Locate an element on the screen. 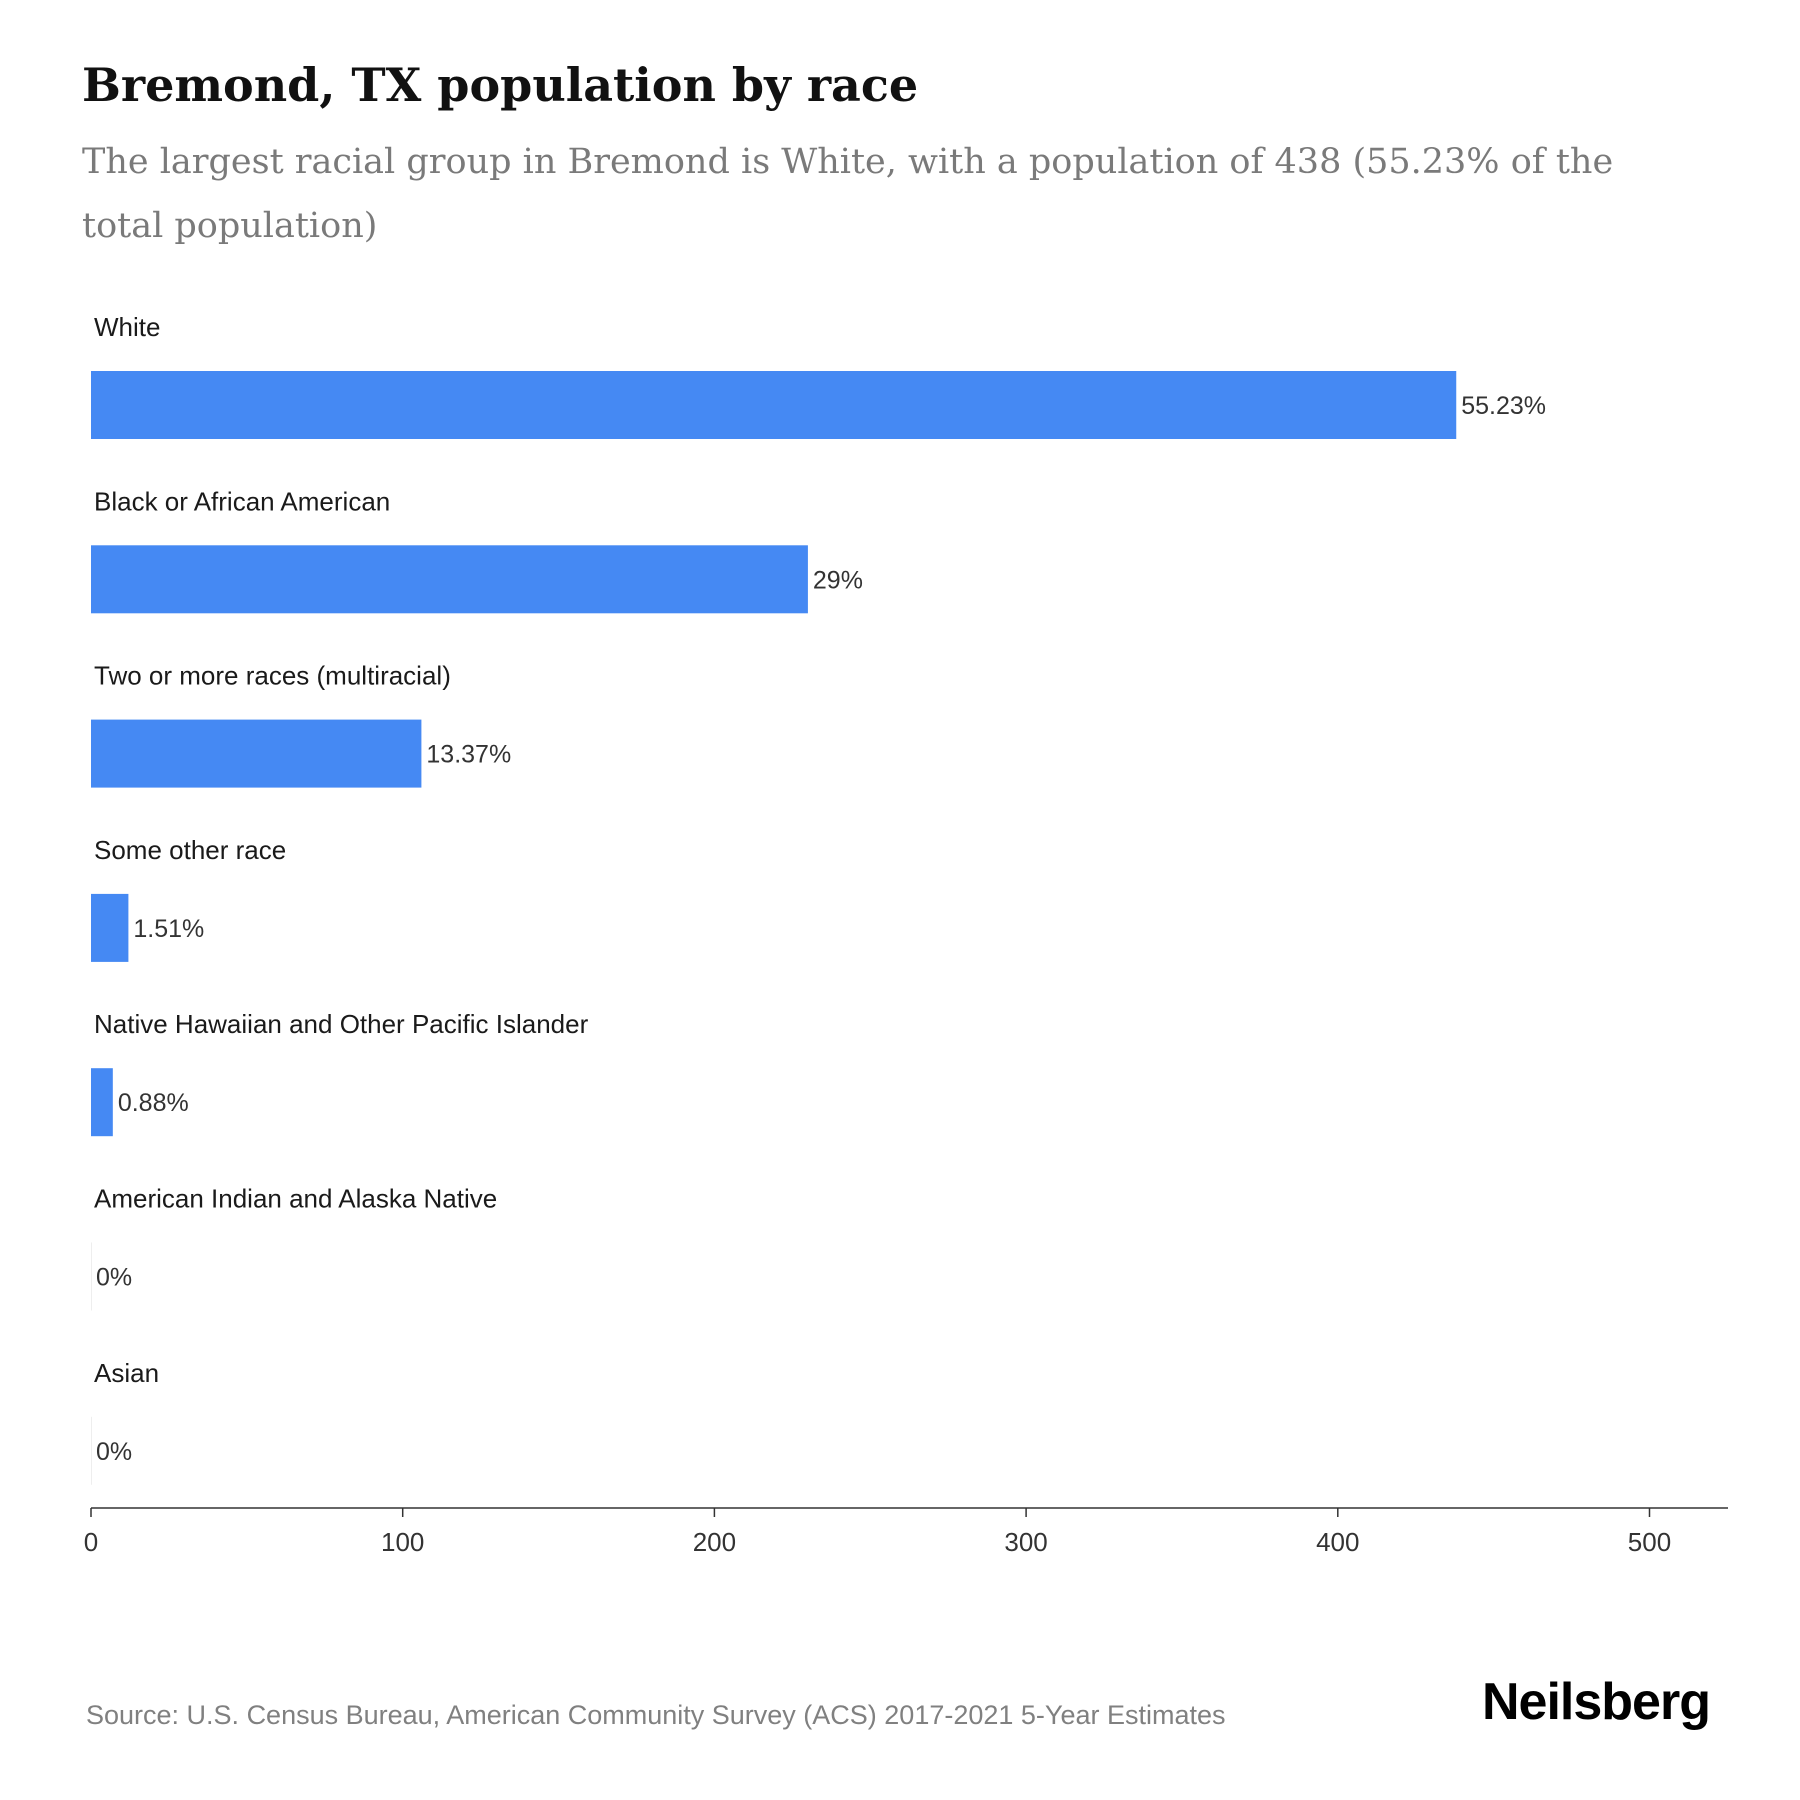  chart-title: Bremond, TX population by race is located at coordinates (500, 85).